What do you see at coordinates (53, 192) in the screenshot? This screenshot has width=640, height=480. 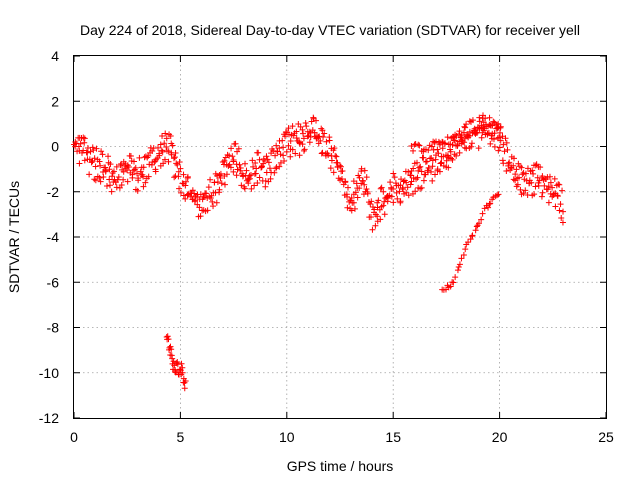 I see `y-tick-label: -2` at bounding box center [53, 192].